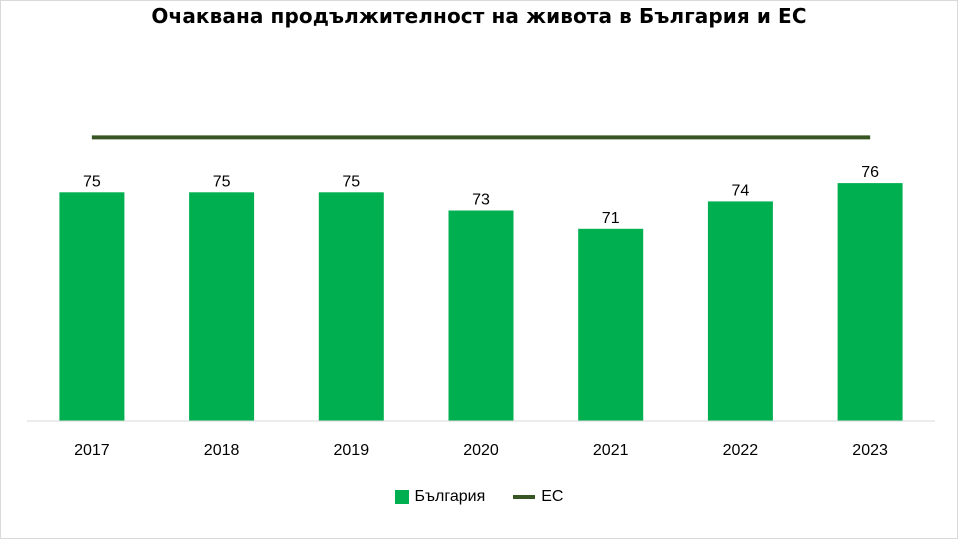 The height and width of the screenshot is (539, 958). I want to click on data-label-2021: 71, so click(611, 218).